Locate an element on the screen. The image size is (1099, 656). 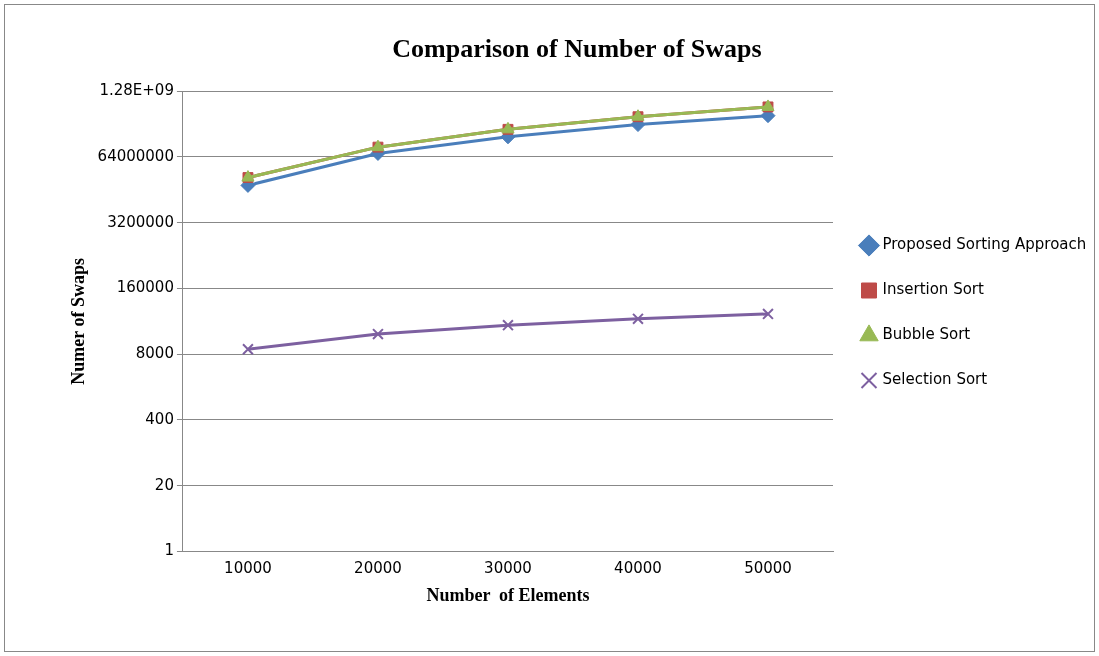
y-tick-label: 3200000 is located at coordinates (140, 221).